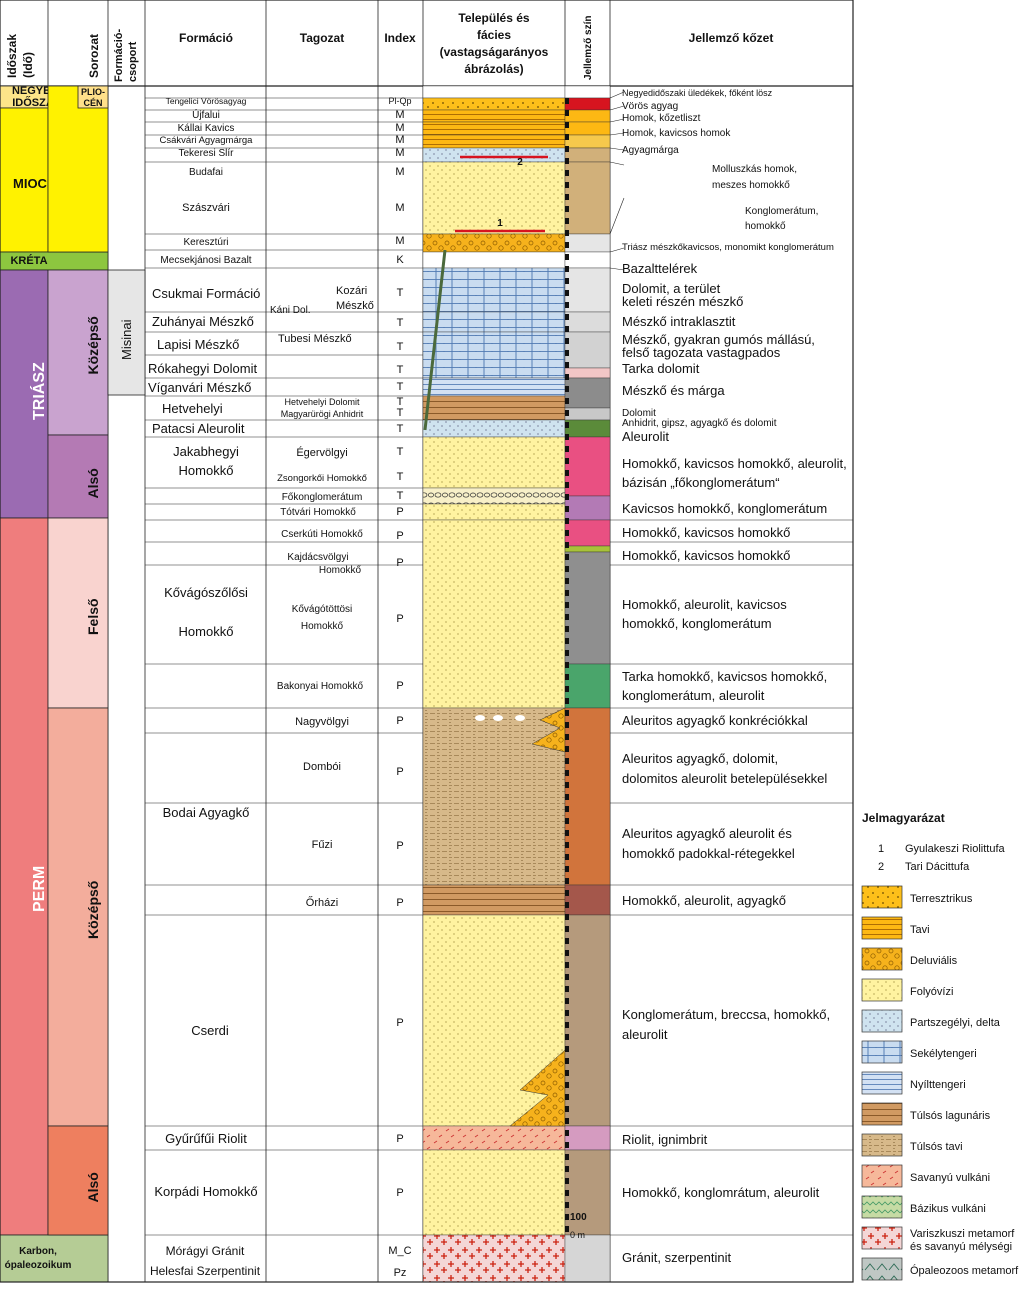 The height and width of the screenshot is (1290, 1024). Describe the element at coordinates (206, 592) in the screenshot. I see `formation-kovago: Kővágószőlősi` at that location.